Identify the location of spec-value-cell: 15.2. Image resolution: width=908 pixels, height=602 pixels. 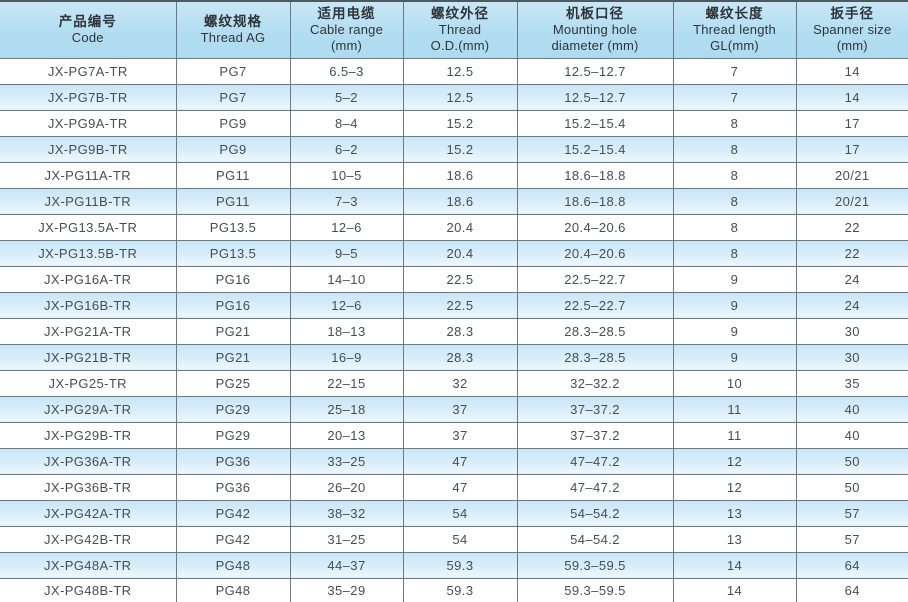
(460, 149).